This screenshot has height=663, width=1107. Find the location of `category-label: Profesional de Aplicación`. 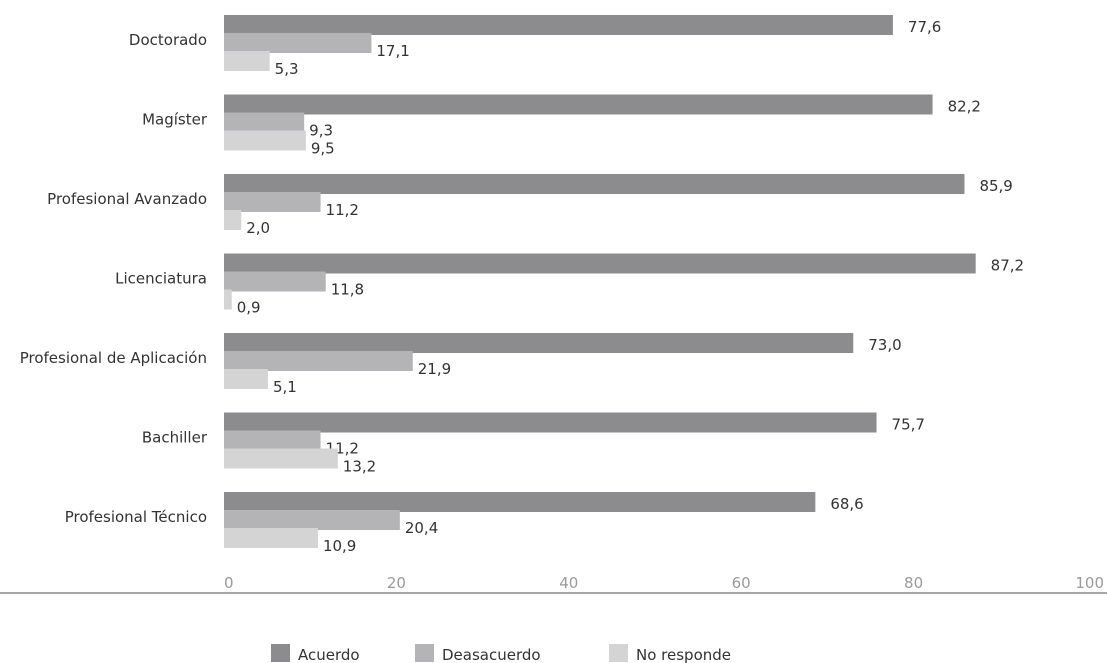

category-label: Profesional de Aplicación is located at coordinates (113, 358).